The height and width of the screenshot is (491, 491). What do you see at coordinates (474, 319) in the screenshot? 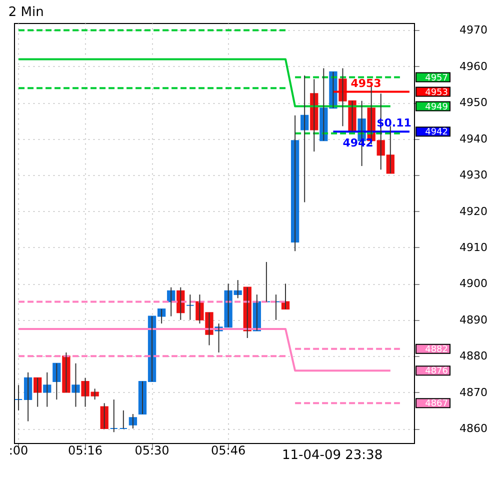
I see `y-tick-label: 4890` at bounding box center [474, 319].